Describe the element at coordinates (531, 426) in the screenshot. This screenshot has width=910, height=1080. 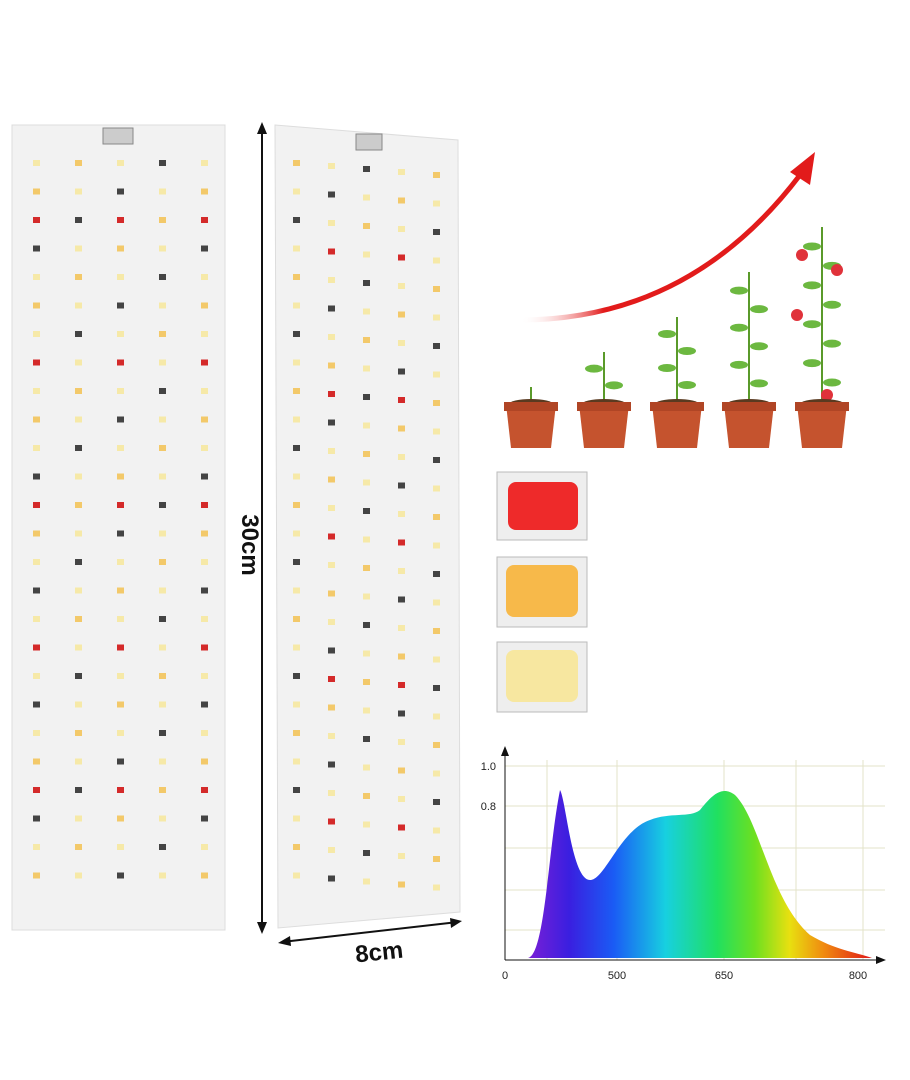
I see `pot` at that location.